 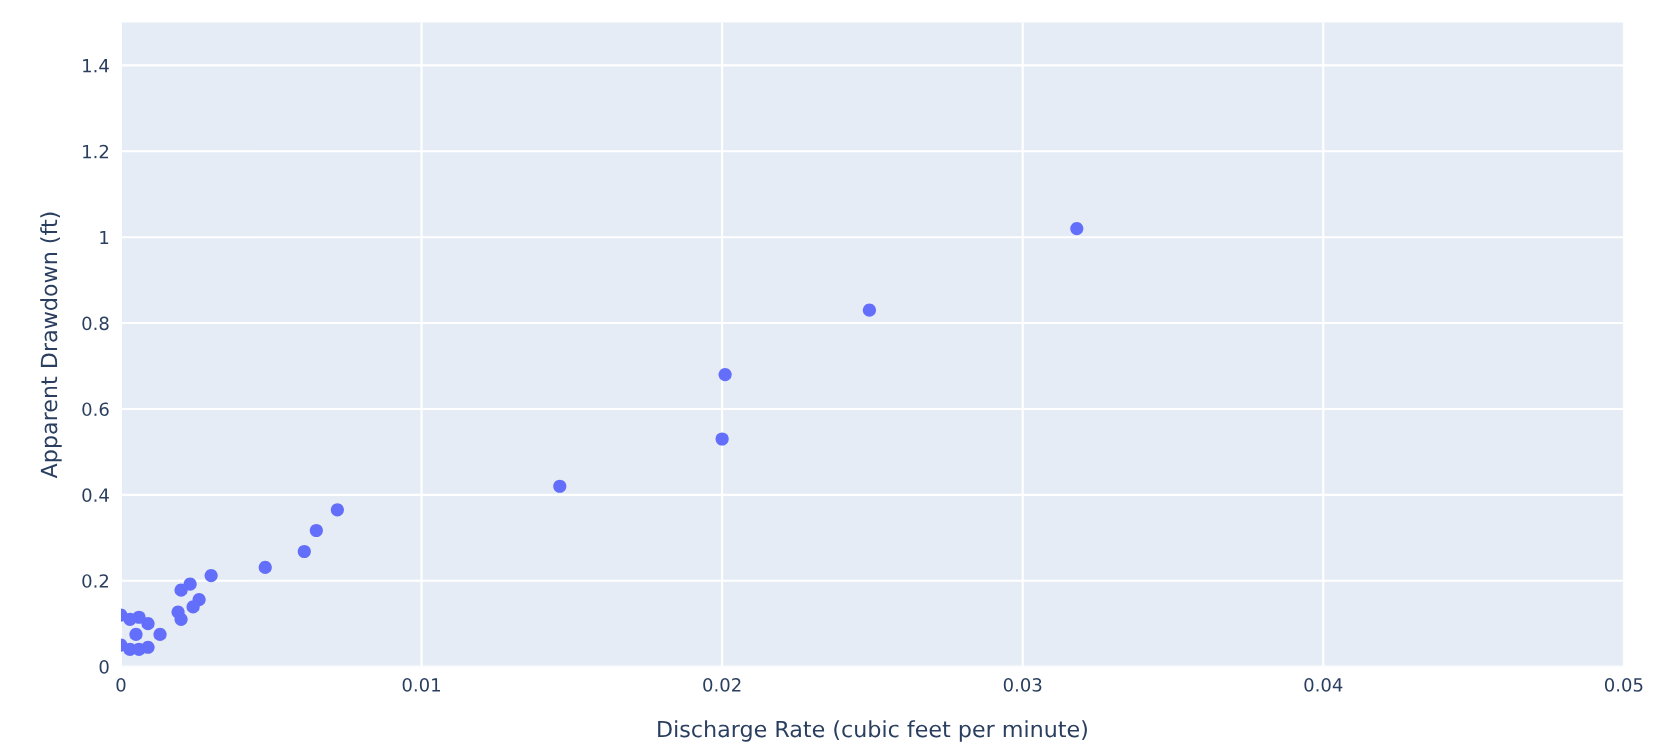 What do you see at coordinates (872, 731) in the screenshot?
I see `x-axis-title: Discharge Rate (cubic feet per minute)` at bounding box center [872, 731].